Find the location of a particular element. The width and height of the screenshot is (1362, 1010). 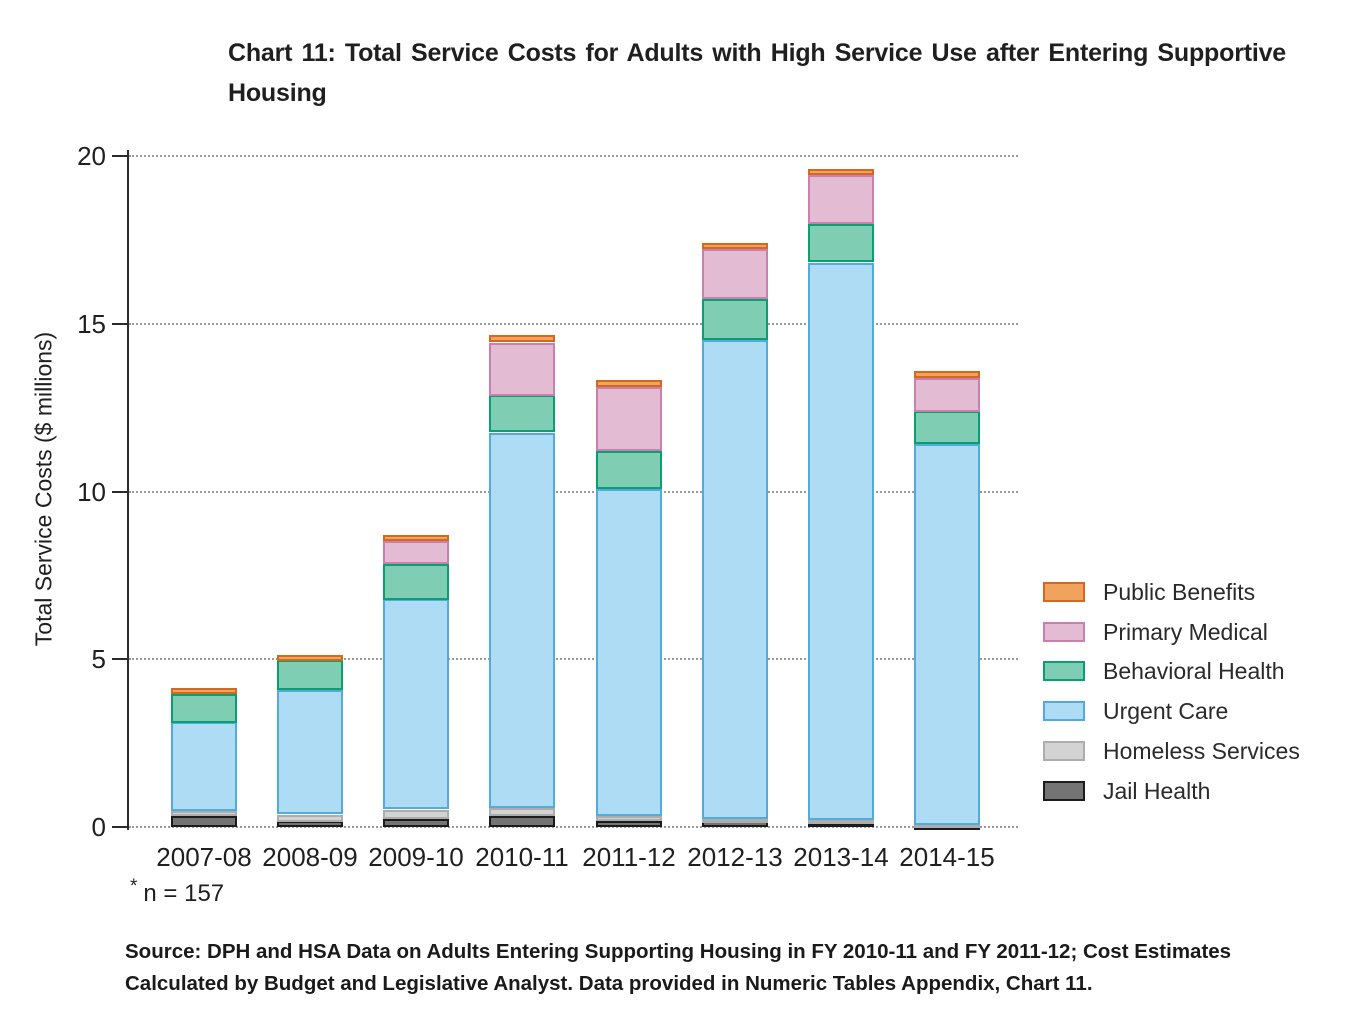

legend-label: Behavioral Health is located at coordinates (1194, 670).